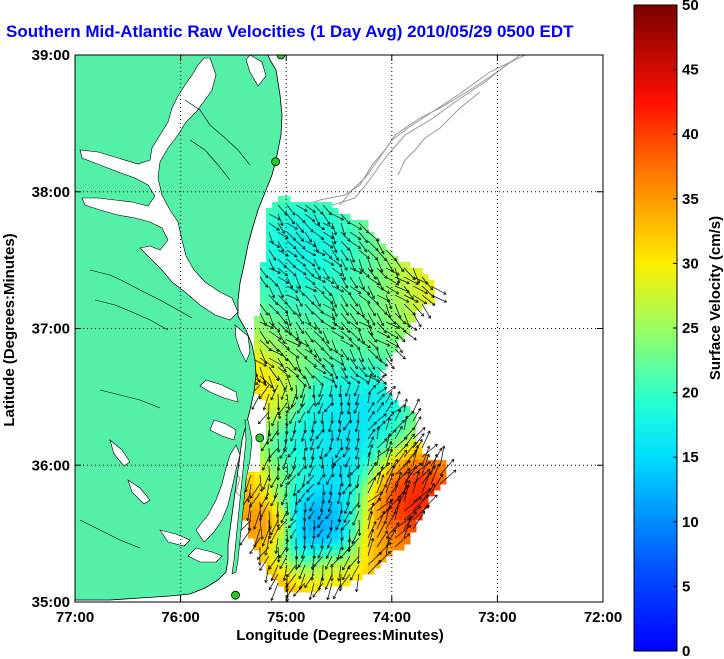 Image resolution: width=724 pixels, height=659 pixels. What do you see at coordinates (690, 457) in the screenshot?
I see `colorbar-tick-label: 15` at bounding box center [690, 457].